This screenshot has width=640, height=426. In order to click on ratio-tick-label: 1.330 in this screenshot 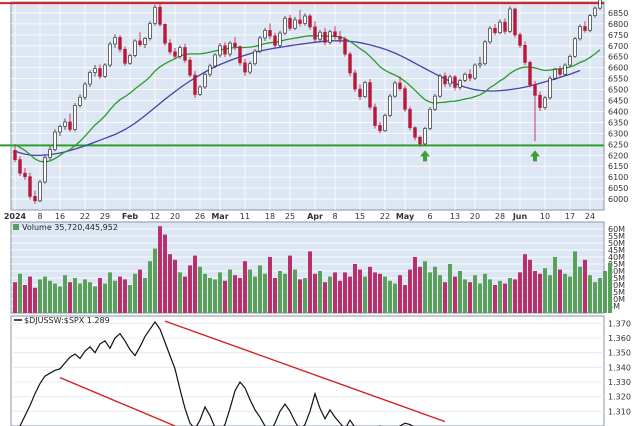, I will do `click(619, 382)`.